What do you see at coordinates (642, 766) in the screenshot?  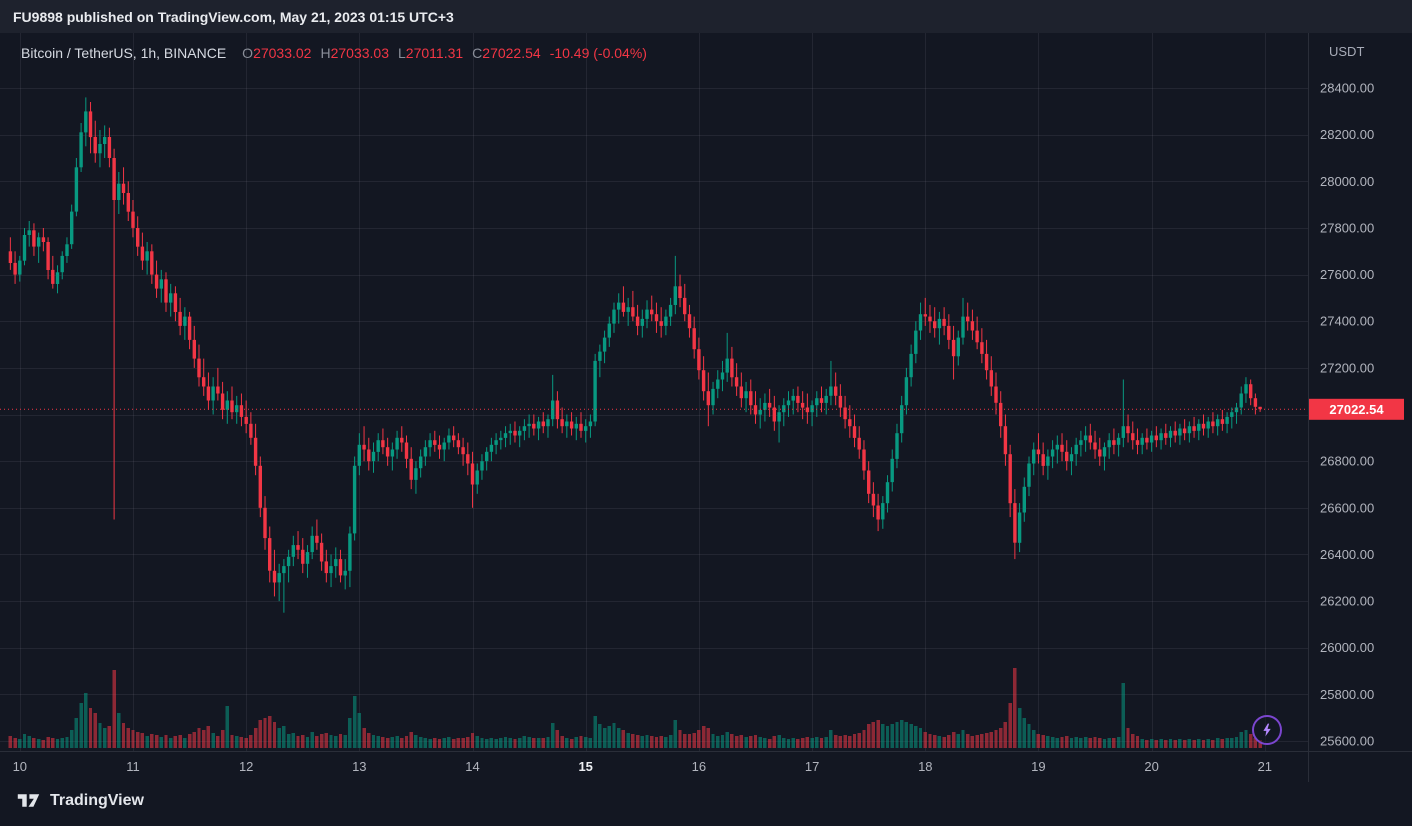 I see `time-axis: 10 11 12 13 14 15 16 17 18 19 20 21` at bounding box center [642, 766].